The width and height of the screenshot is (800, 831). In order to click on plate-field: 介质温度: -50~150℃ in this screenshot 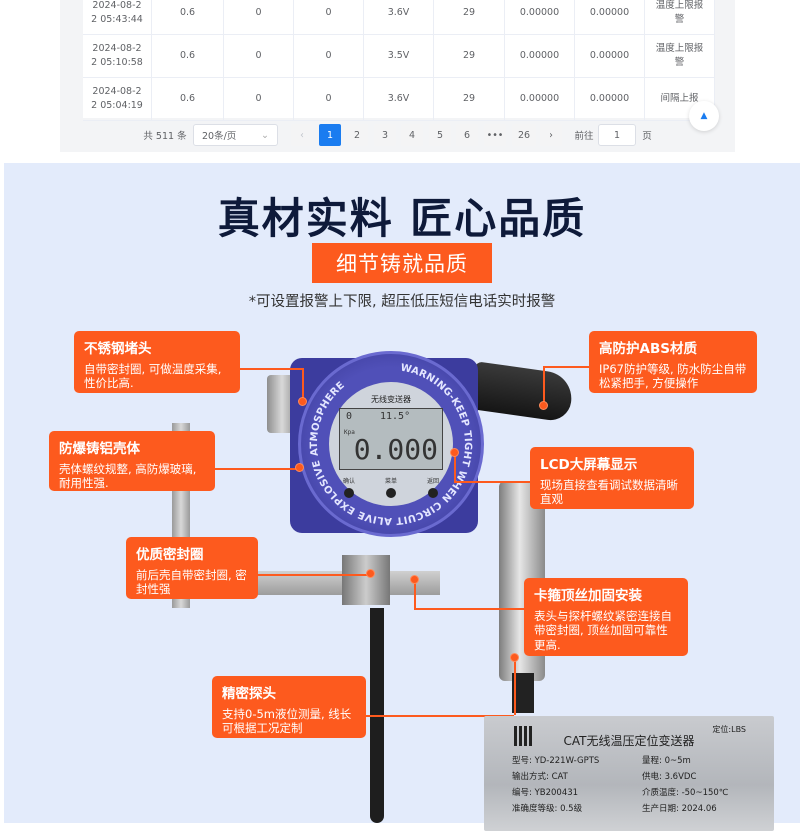, I will do `click(685, 793)`.